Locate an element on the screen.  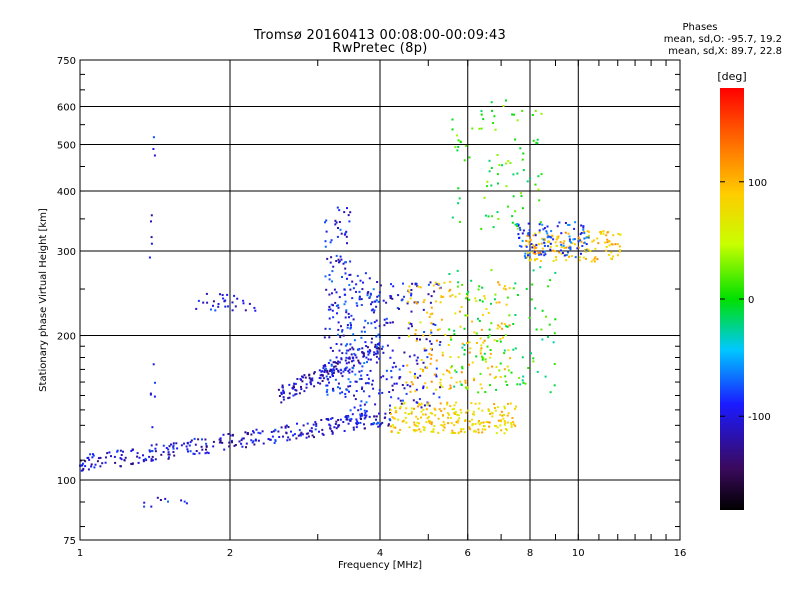
y-tick-label: 400 is located at coordinates (66, 192).